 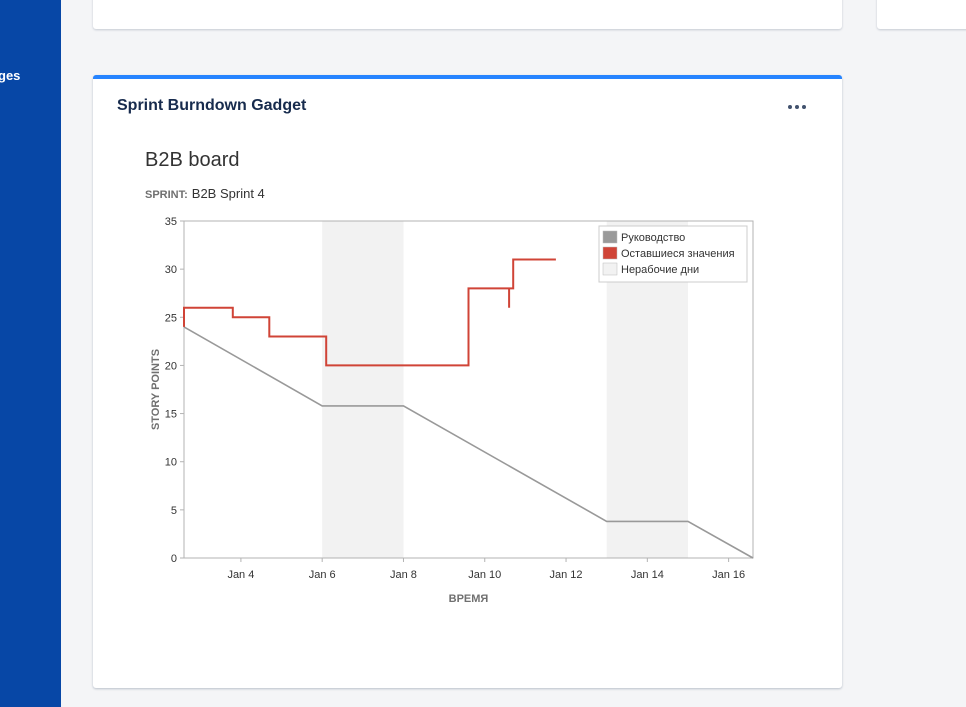 I want to click on y-tick-label: 10, so click(x=171, y=463).